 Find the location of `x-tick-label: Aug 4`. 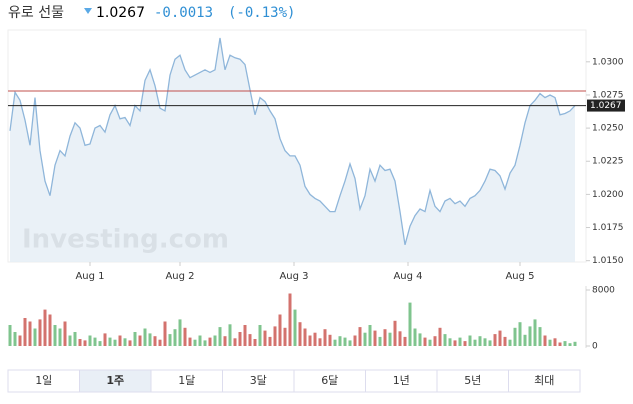

x-tick-label: Aug 4 is located at coordinates (407, 276).